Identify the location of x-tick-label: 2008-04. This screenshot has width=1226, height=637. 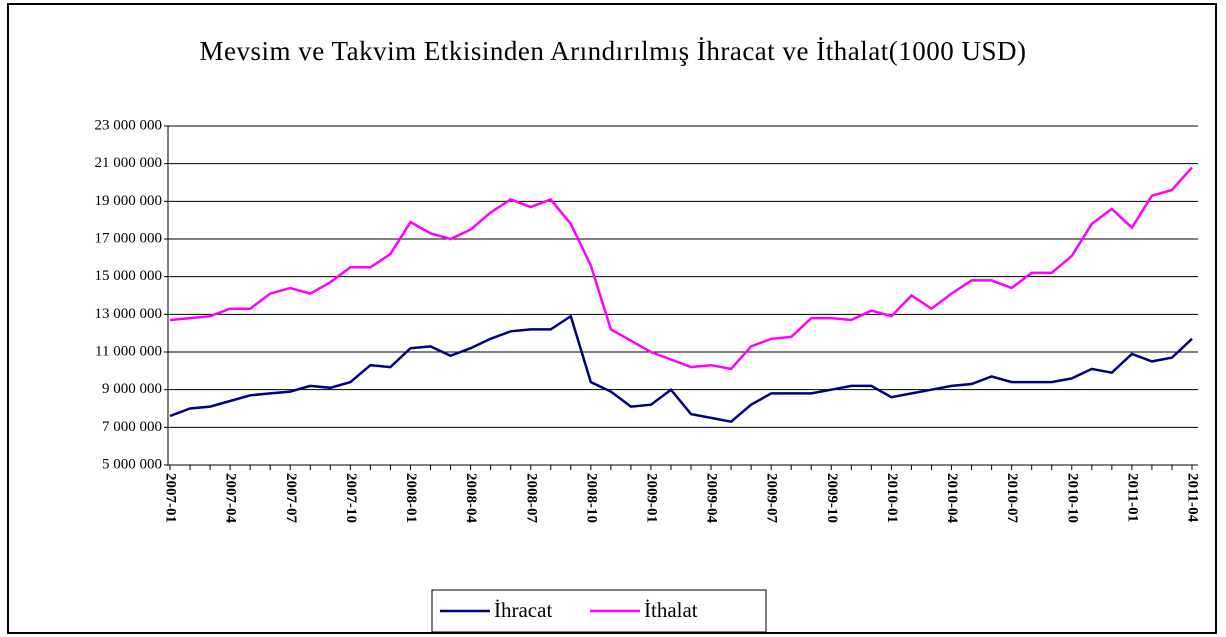
(471, 498).